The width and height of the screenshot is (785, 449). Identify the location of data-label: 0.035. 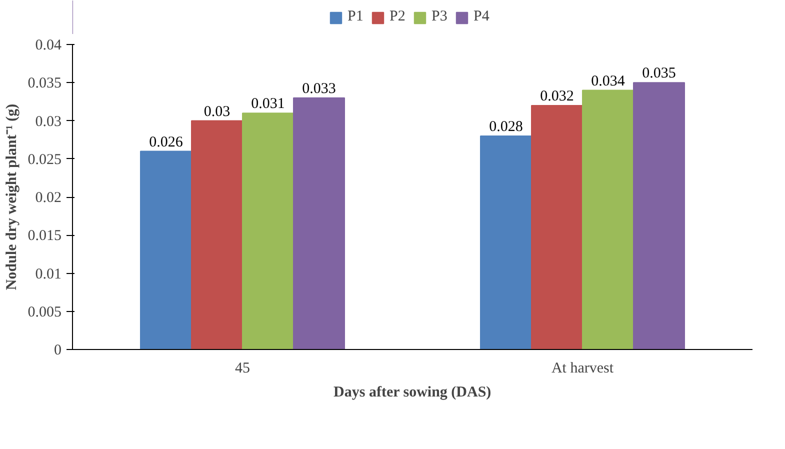
(659, 74).